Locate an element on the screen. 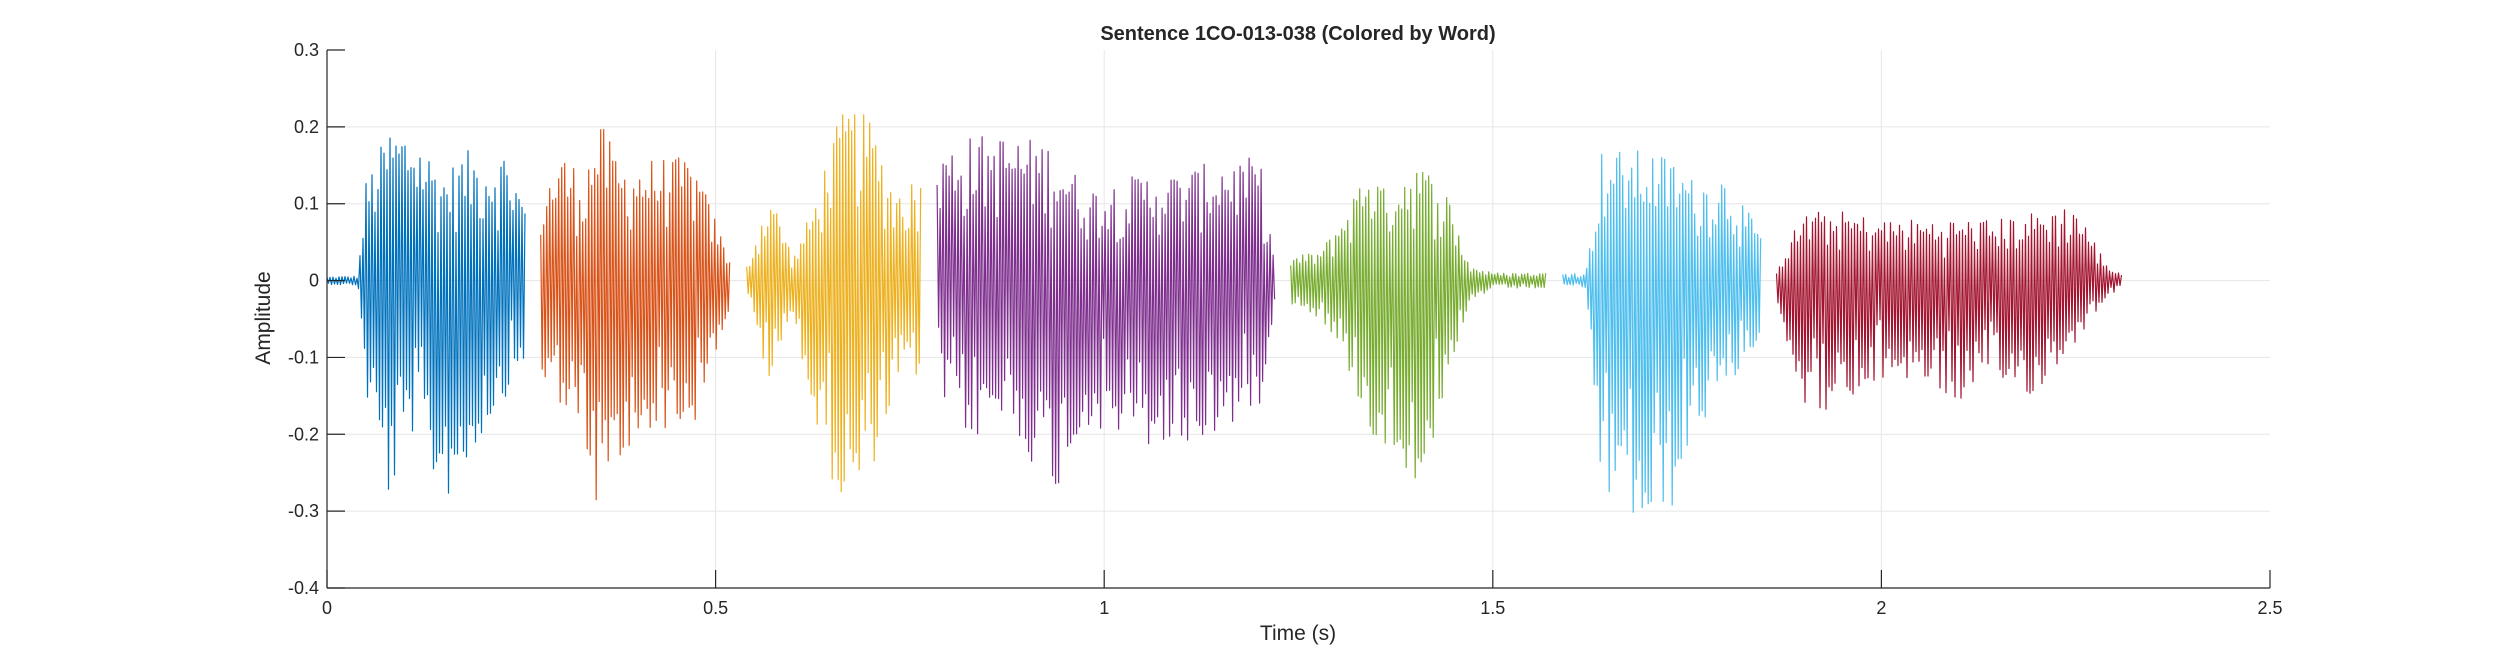 The image size is (2500, 657). x-tick-label: 2 is located at coordinates (1881, 608).